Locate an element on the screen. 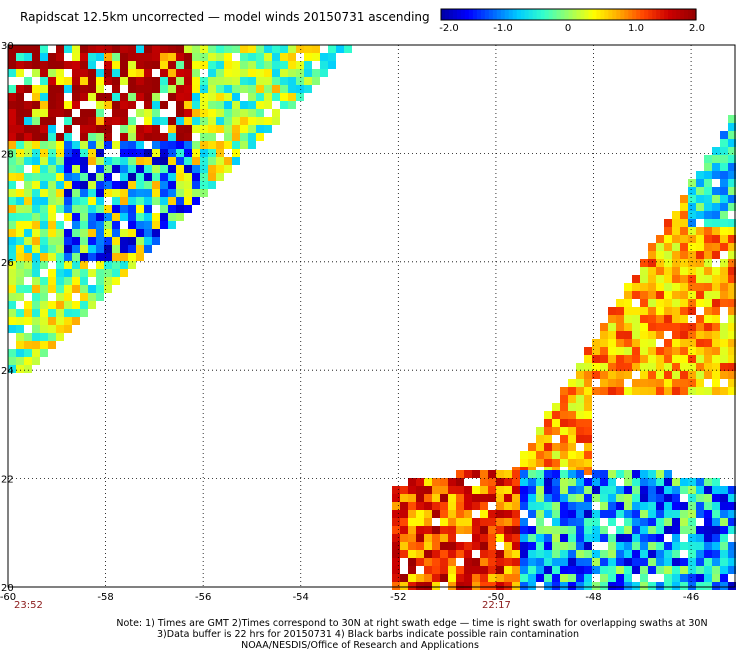  y-tick-label: 30 is located at coordinates (7, 46).